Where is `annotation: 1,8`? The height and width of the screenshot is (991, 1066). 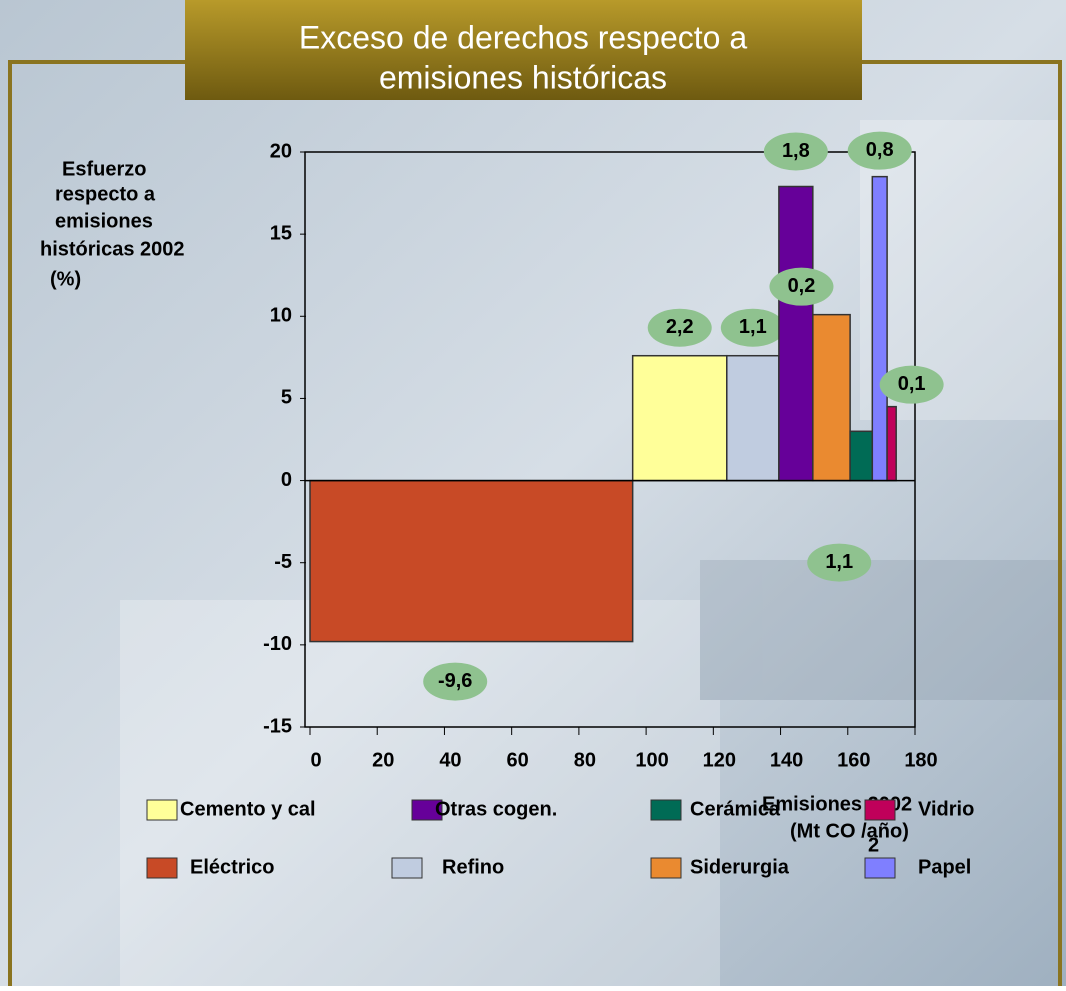
annotation: 1,8 is located at coordinates (796, 151).